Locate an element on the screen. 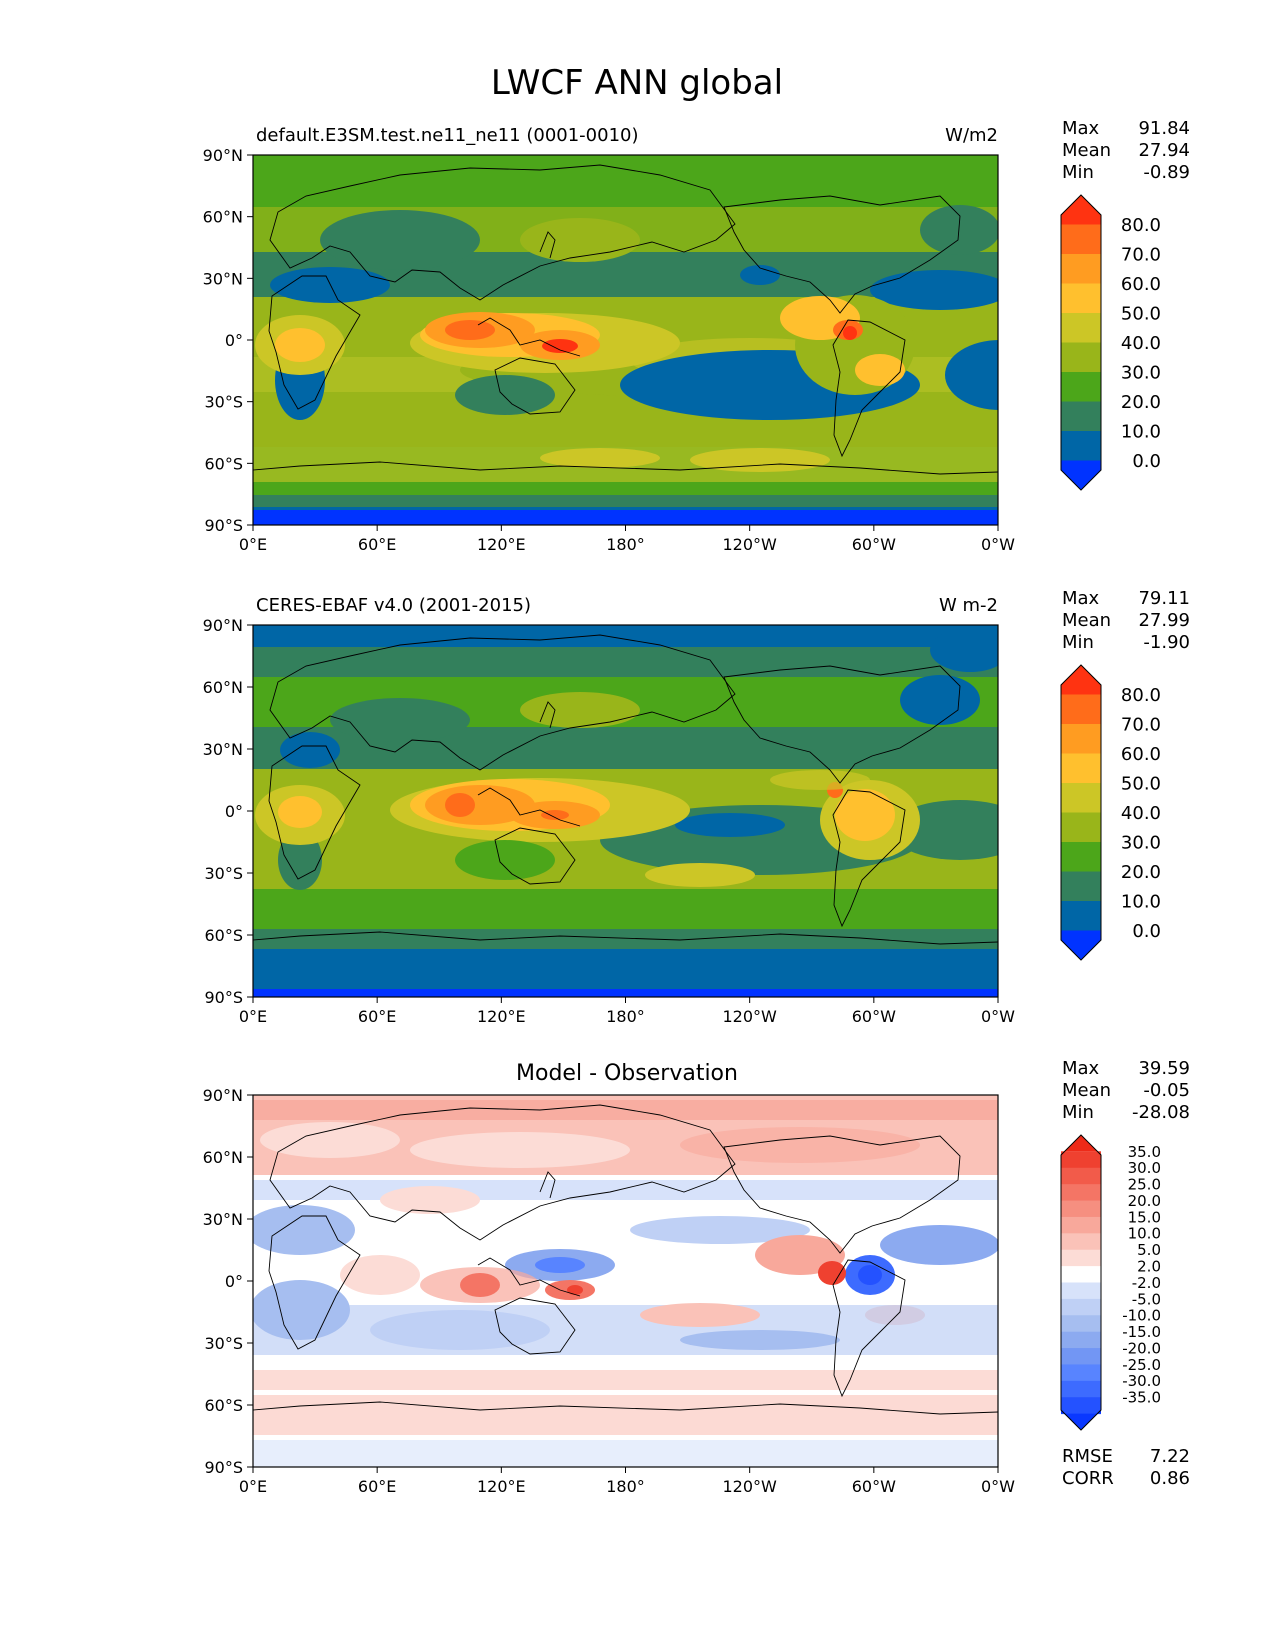 This screenshot has height=1650, width=1275. colorbar-tick-label: 0.0 is located at coordinates (1146, 461).